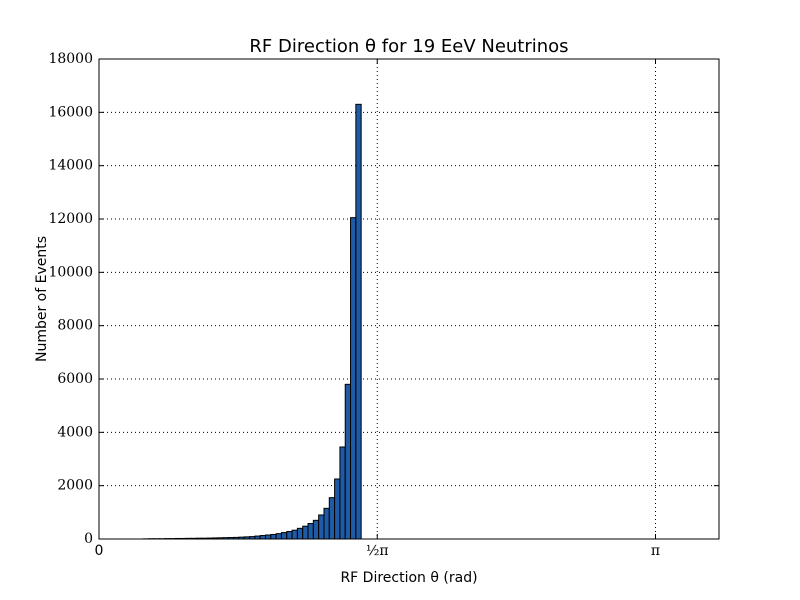 The height and width of the screenshot is (600, 800). I want to click on y-tick-label: 8000, so click(75, 326).